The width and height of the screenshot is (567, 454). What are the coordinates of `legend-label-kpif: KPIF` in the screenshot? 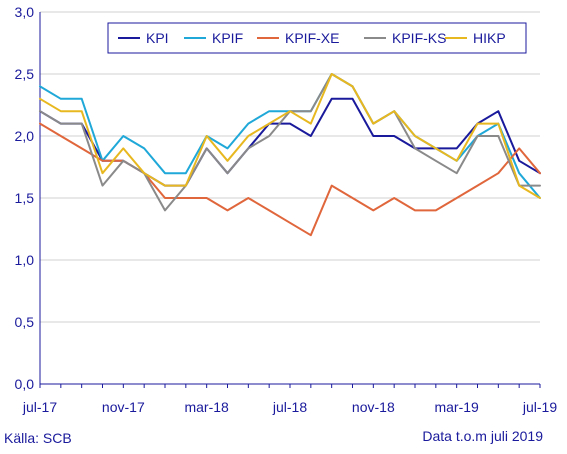 It's located at (227, 38).